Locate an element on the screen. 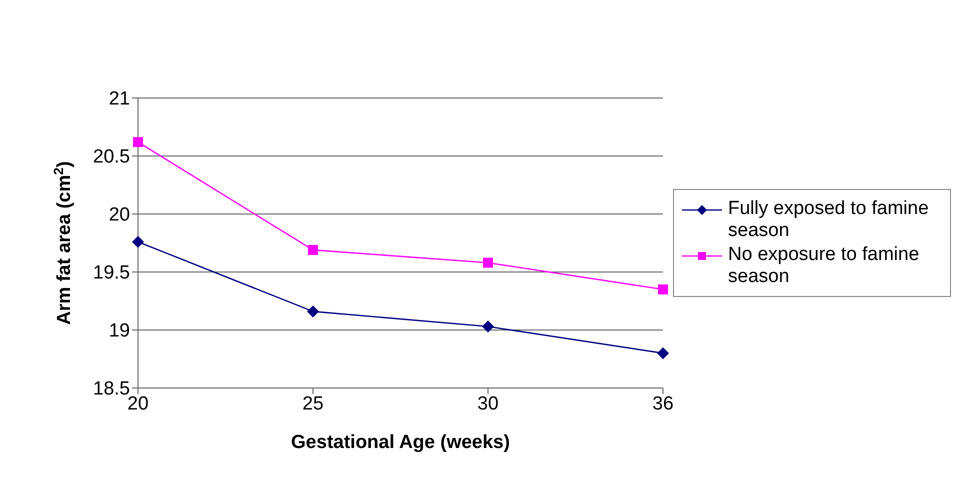  legend-label: No exposure to famine season is located at coordinates (824, 266).